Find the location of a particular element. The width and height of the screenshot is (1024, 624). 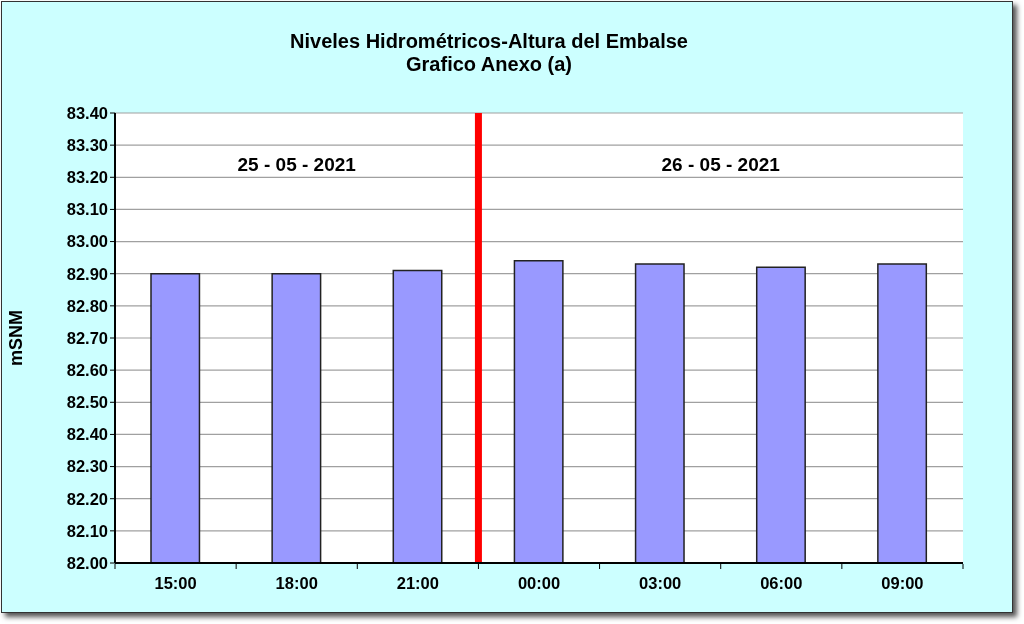

y-tick-label: 82.50 is located at coordinates (87, 402).